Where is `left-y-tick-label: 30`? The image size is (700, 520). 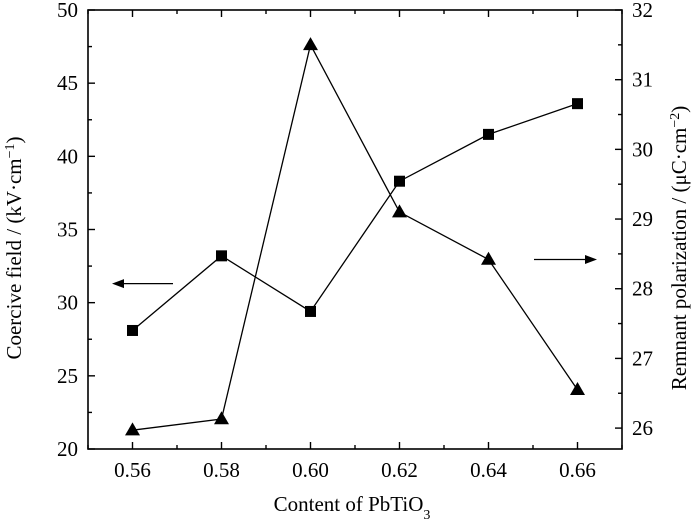 left-y-tick-label: 30 is located at coordinates (67, 303).